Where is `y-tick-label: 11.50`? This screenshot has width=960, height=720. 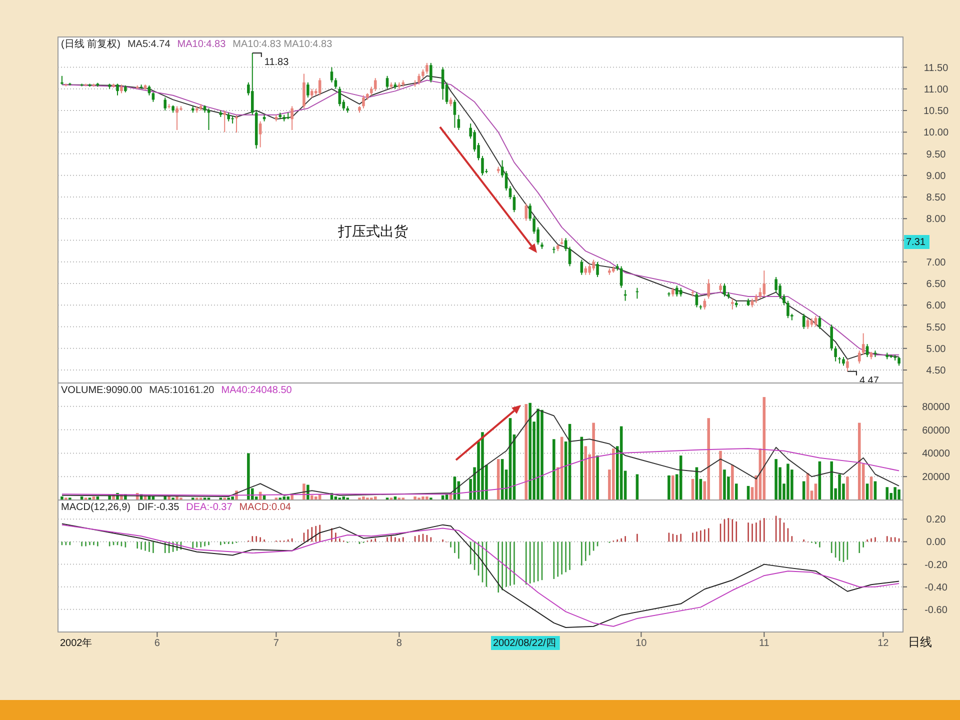 y-tick-label: 11.50 is located at coordinates (936, 68).